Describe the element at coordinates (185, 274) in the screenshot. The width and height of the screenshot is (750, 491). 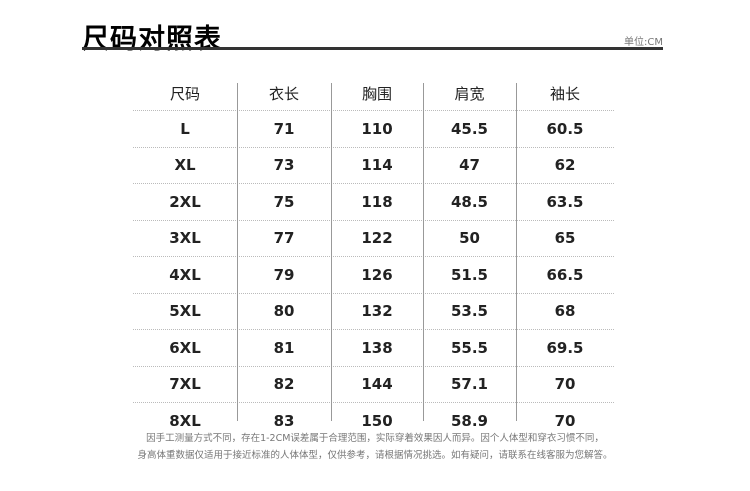
I see `size-cell: 4XL` at that location.